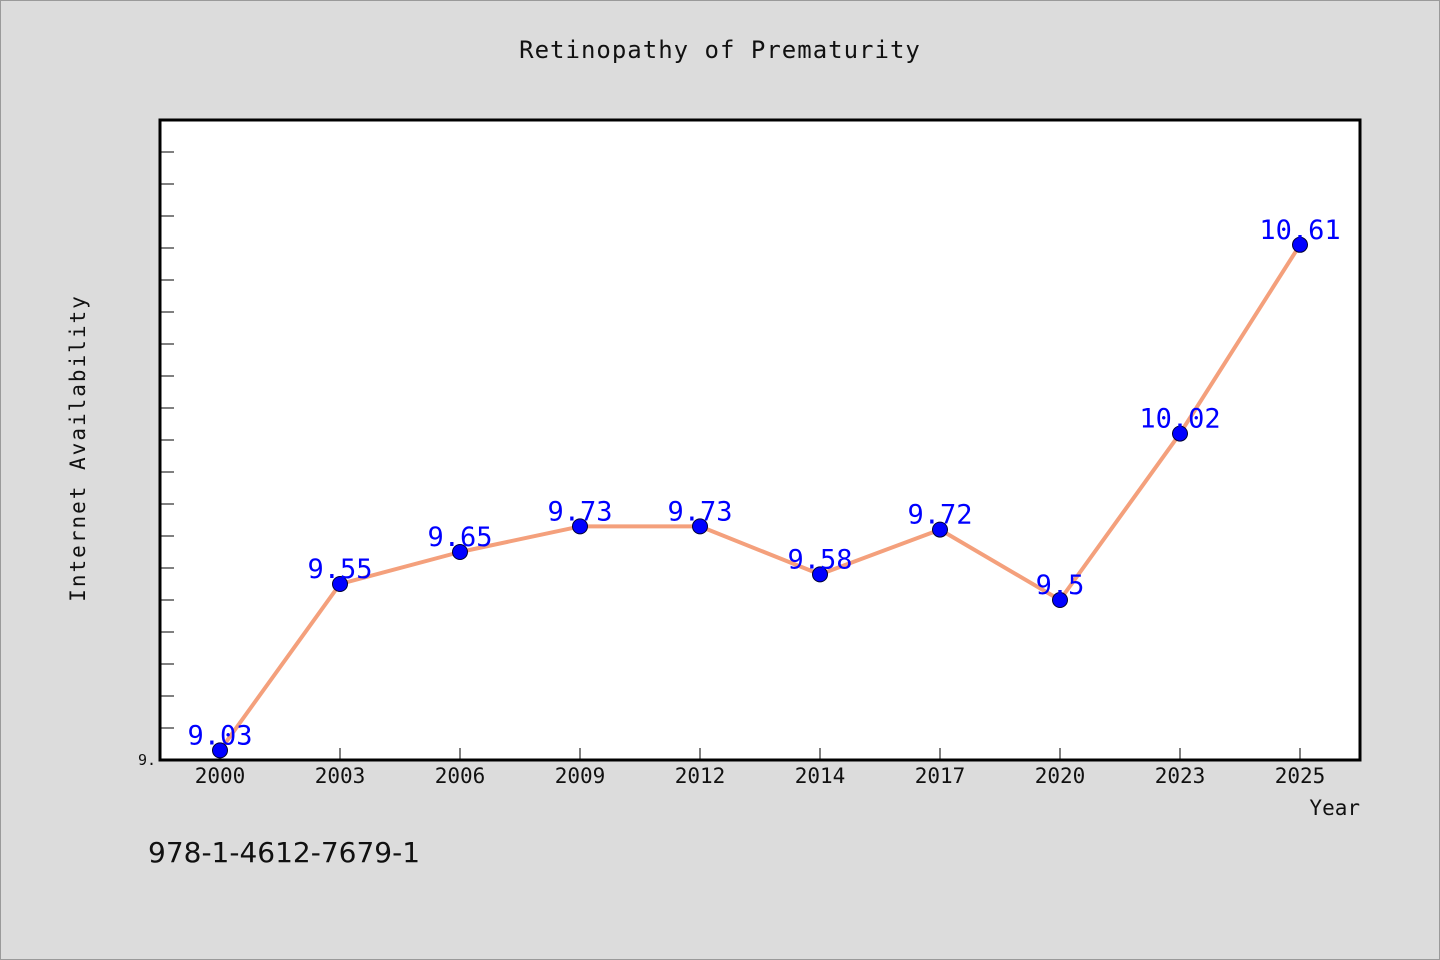 The height and width of the screenshot is (960, 1440). What do you see at coordinates (820, 776) in the screenshot?
I see `x-tick-label: 2014` at bounding box center [820, 776].